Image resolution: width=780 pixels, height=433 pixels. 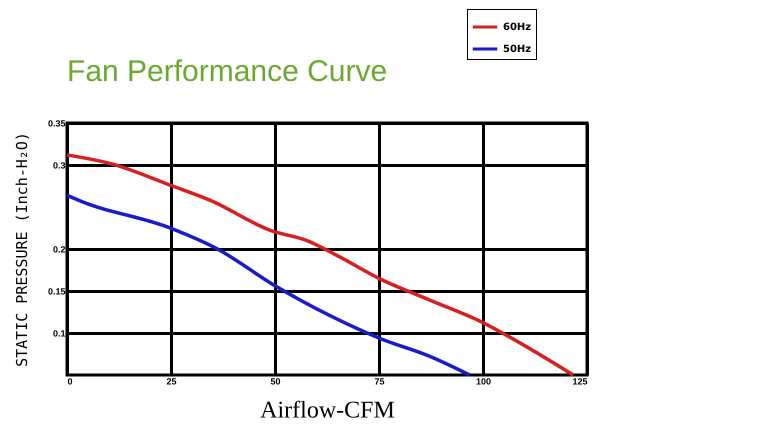 What do you see at coordinates (580, 381) in the screenshot?
I see `x-tick-label: 125` at bounding box center [580, 381].